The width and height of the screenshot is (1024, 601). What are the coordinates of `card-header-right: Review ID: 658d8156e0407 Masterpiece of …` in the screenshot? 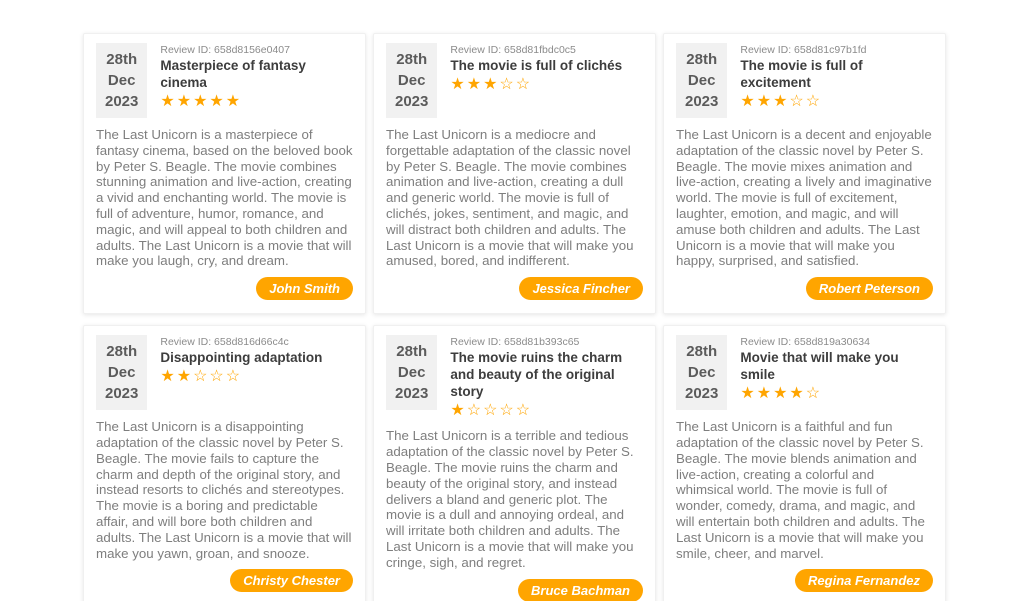 It's located at (256, 80).